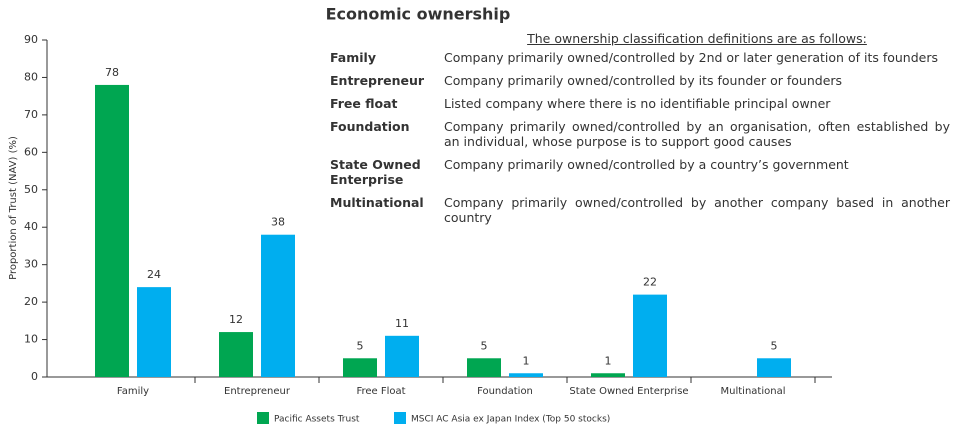 The height and width of the screenshot is (428, 960). What do you see at coordinates (370, 126) in the screenshot?
I see `definition-term: Foundation` at bounding box center [370, 126].